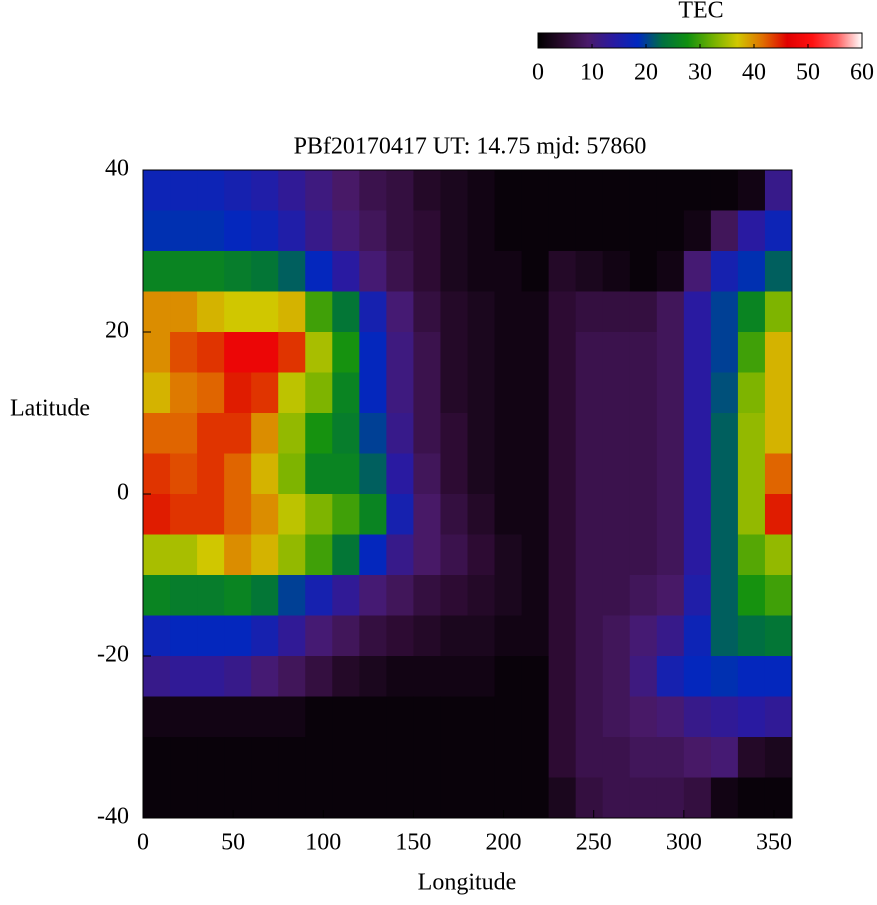 This screenshot has width=877, height=905. What do you see at coordinates (470, 147) in the screenshot?
I see `chart-title: PBf20170417 UT: 14.75 mjd: 57860` at bounding box center [470, 147].